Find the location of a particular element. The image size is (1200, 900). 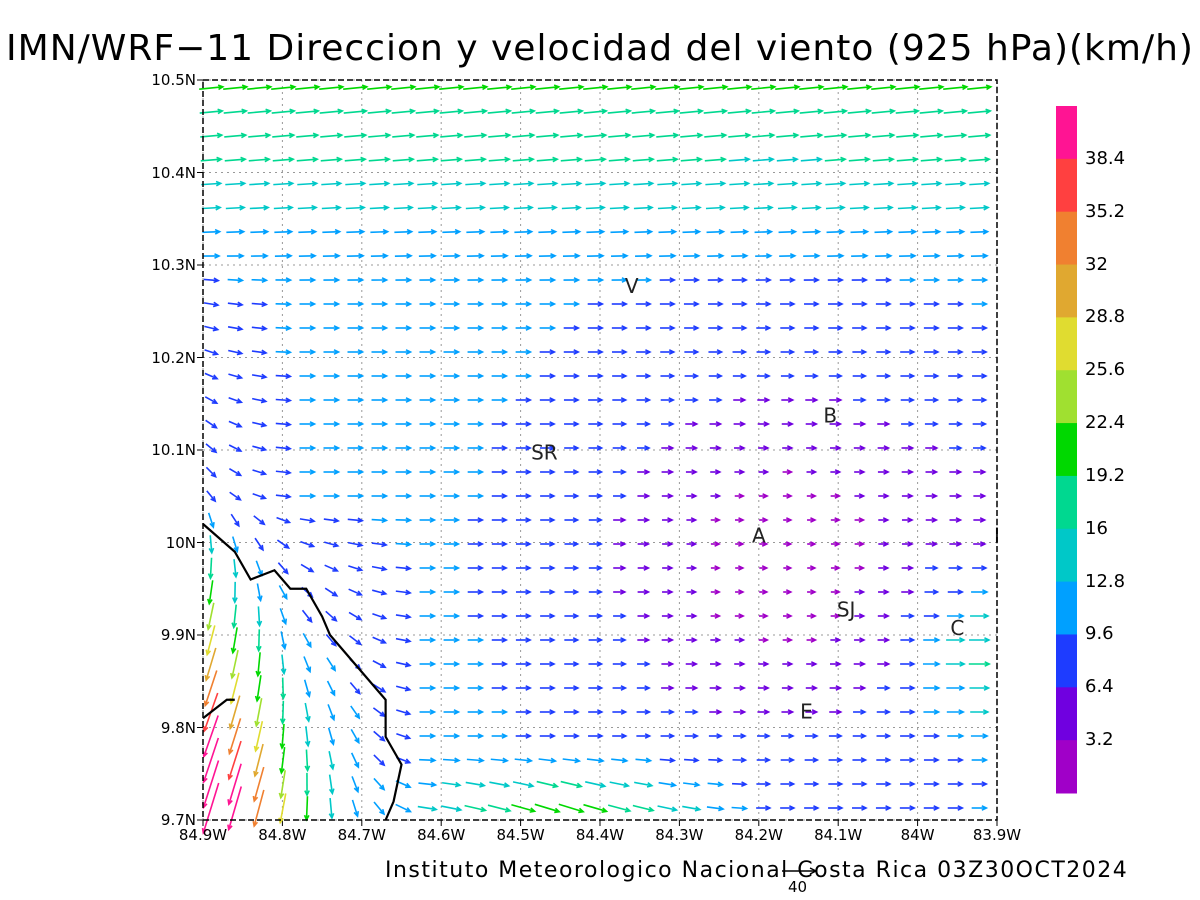

x-tick-label: 84.8W is located at coordinates (282, 835).